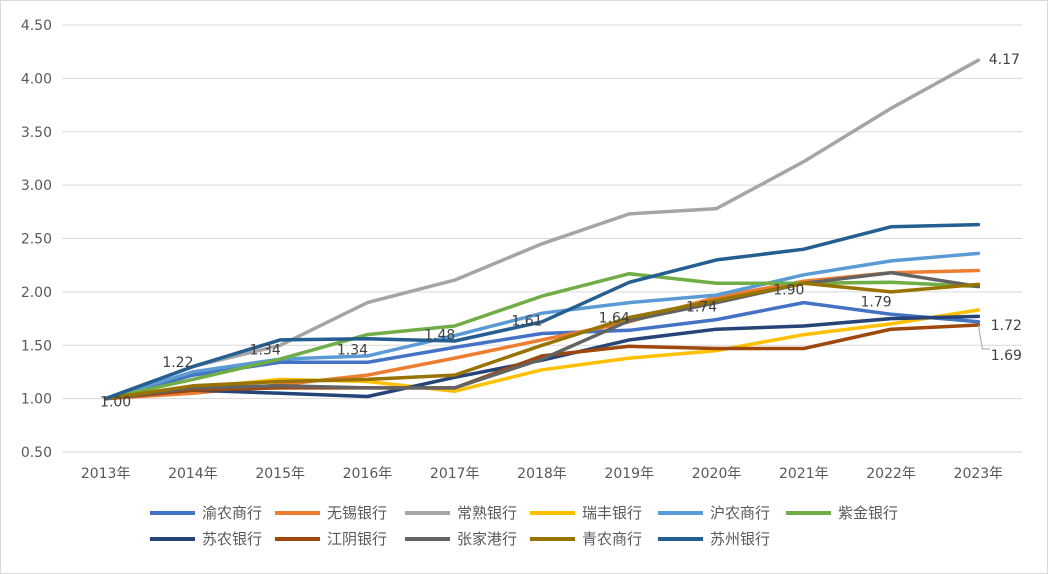 Image resolution: width=1048 pixels, height=574 pixels. I want to click on legend-label: 渝农商行, so click(232, 513).